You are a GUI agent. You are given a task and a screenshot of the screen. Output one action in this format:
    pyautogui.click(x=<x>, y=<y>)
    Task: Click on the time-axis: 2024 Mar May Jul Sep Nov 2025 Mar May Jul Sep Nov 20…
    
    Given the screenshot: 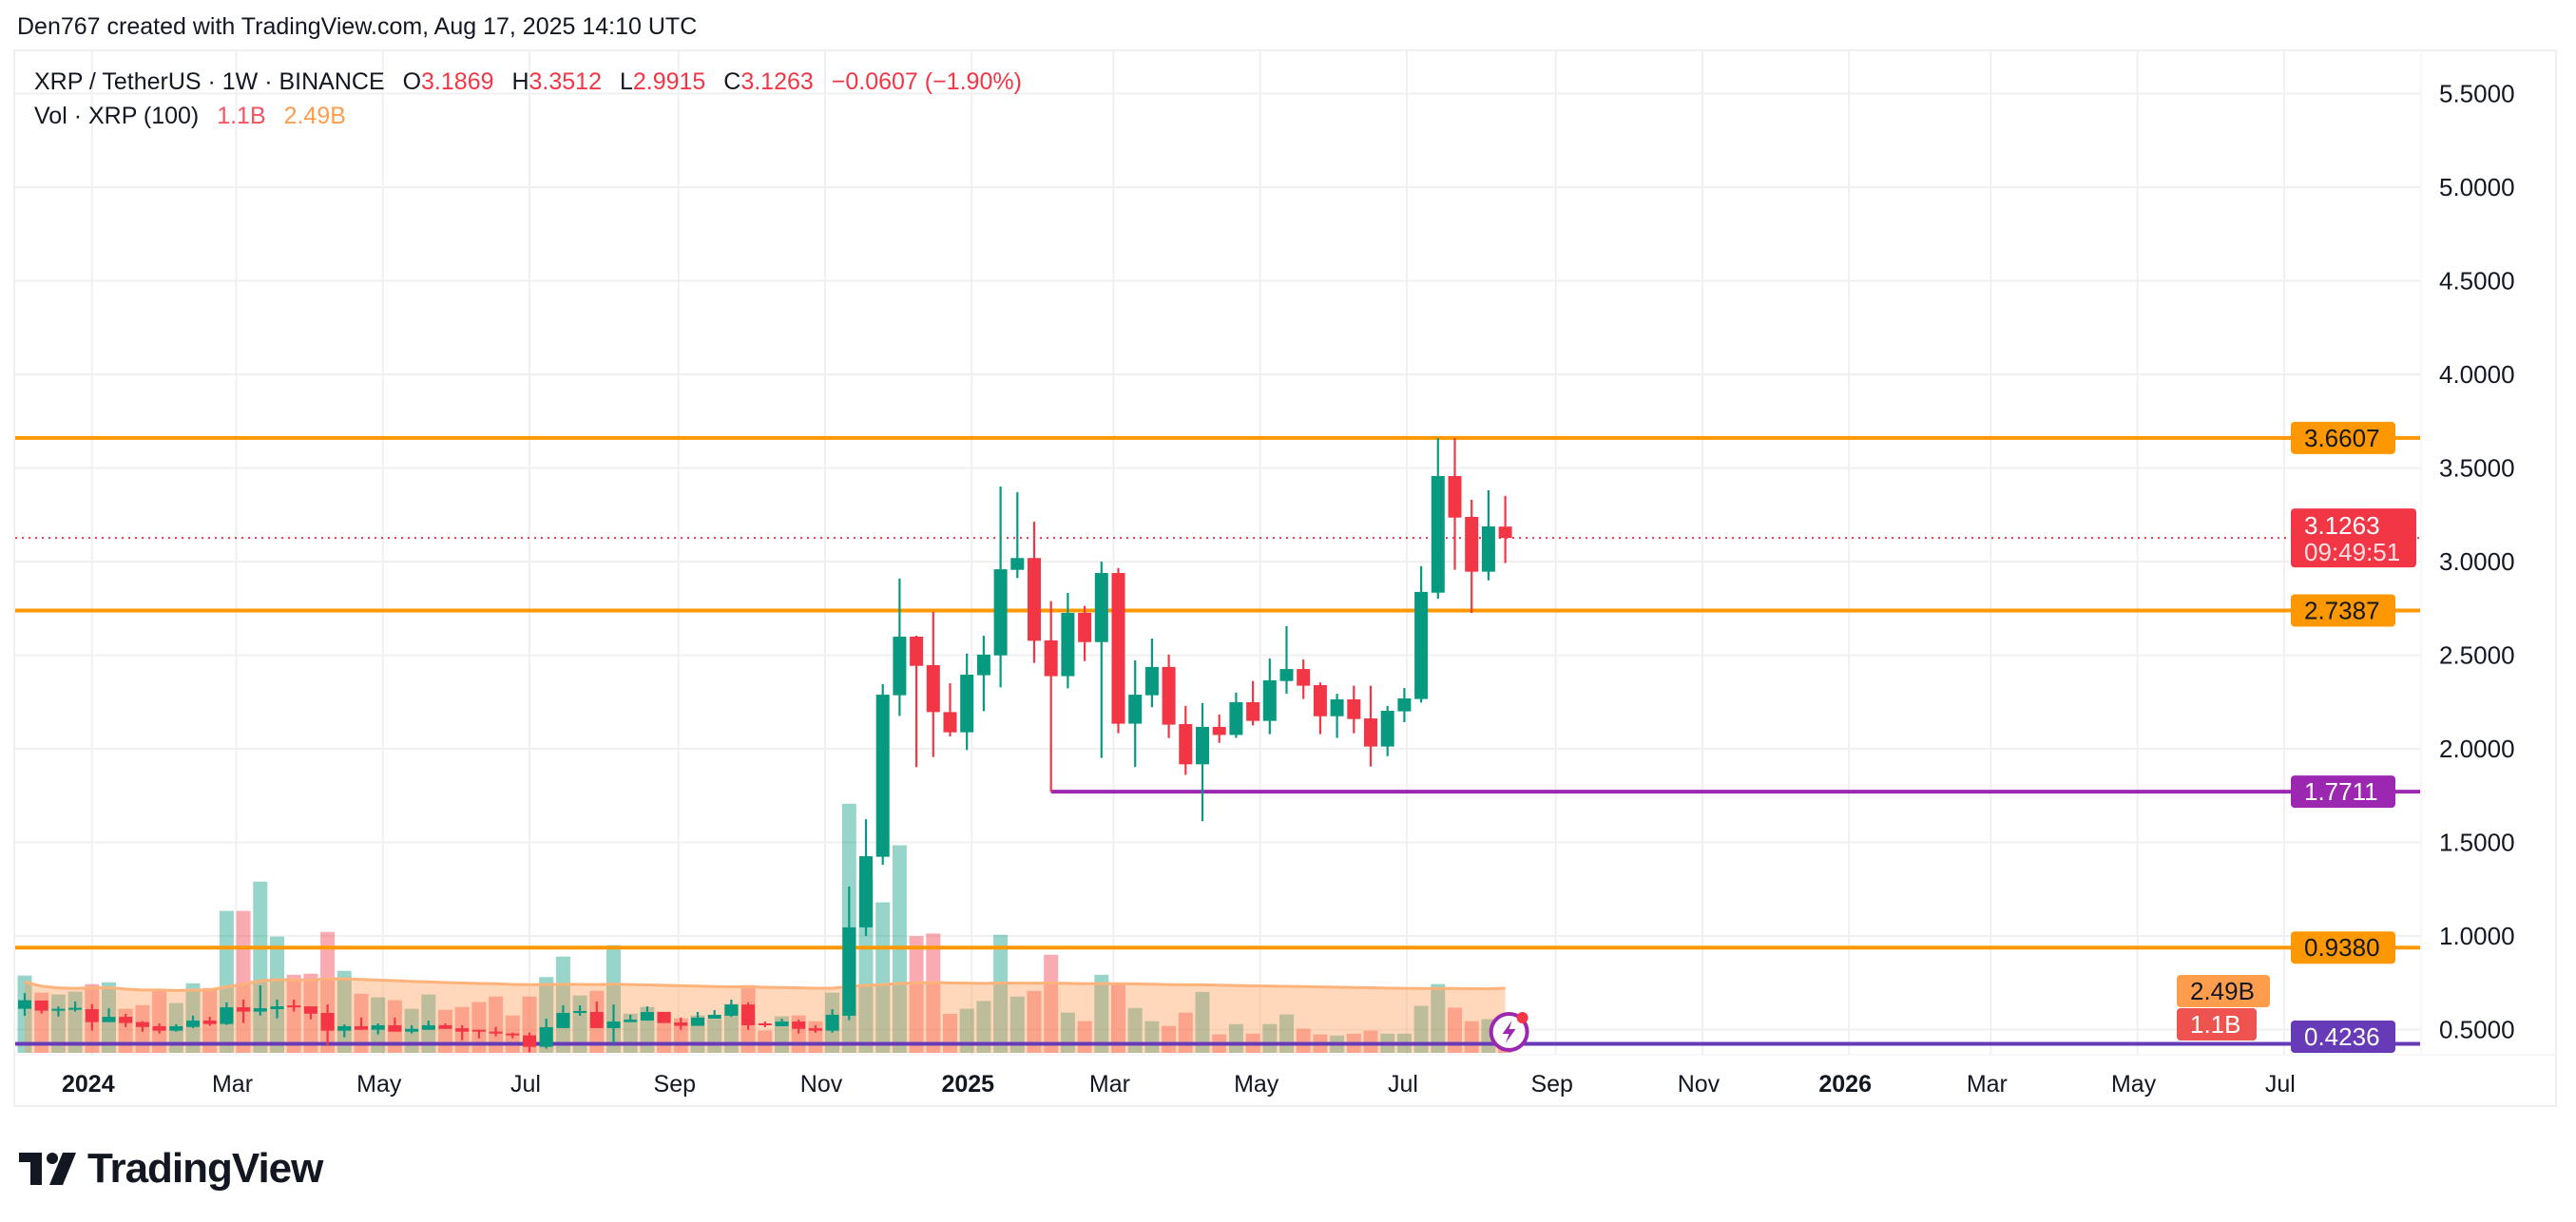 What is the action you would take?
    pyautogui.click(x=1179, y=1084)
    